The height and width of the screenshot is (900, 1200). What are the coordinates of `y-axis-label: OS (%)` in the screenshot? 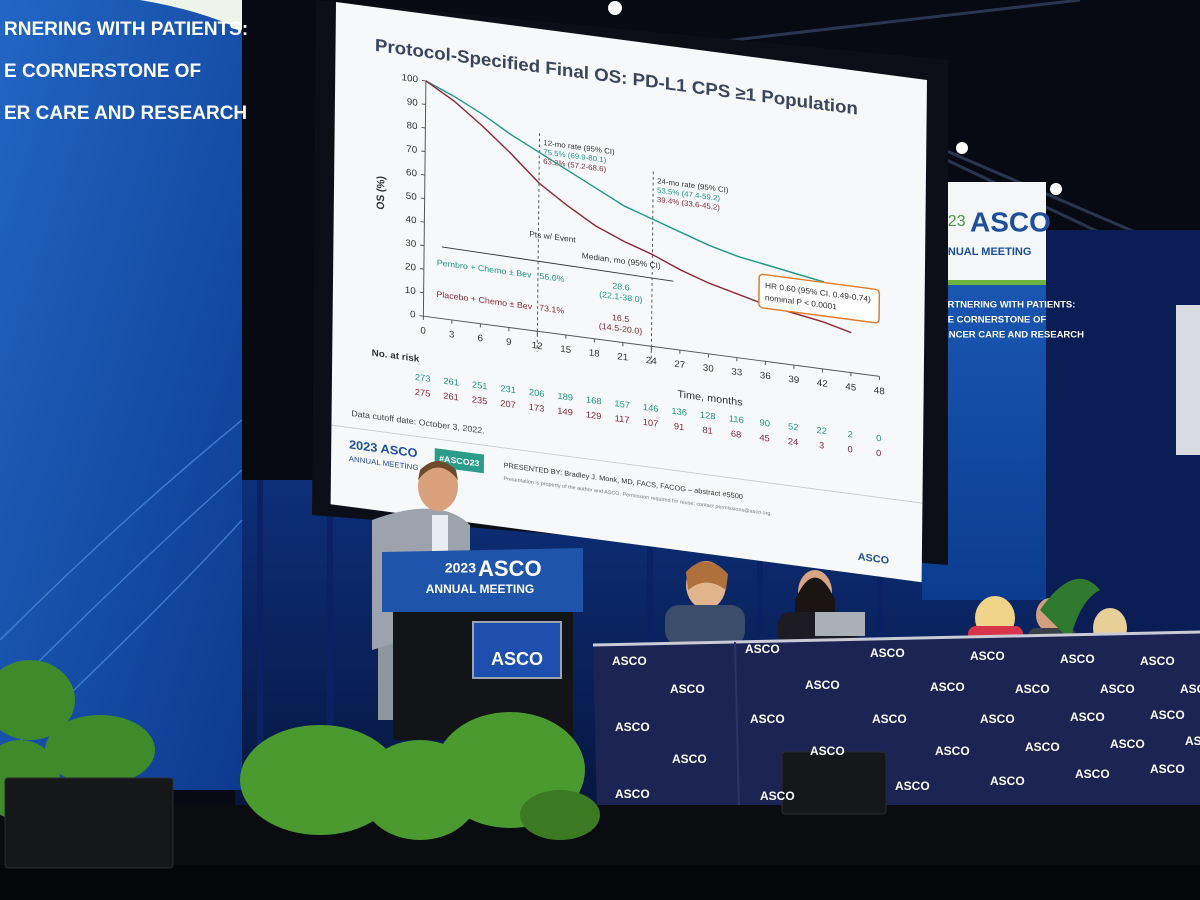 It's located at (381, 192).